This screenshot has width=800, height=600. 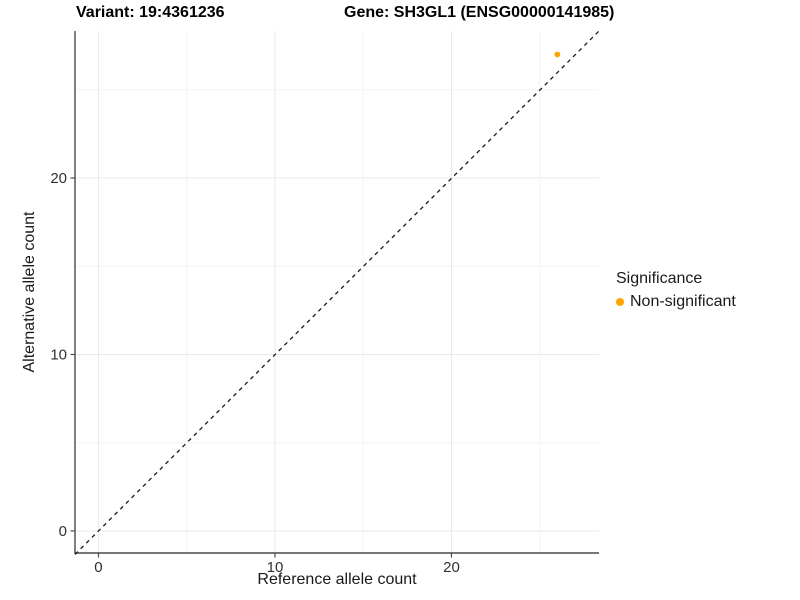 What do you see at coordinates (29, 292) in the screenshot?
I see `y-axis-label: Alternative allele count` at bounding box center [29, 292].